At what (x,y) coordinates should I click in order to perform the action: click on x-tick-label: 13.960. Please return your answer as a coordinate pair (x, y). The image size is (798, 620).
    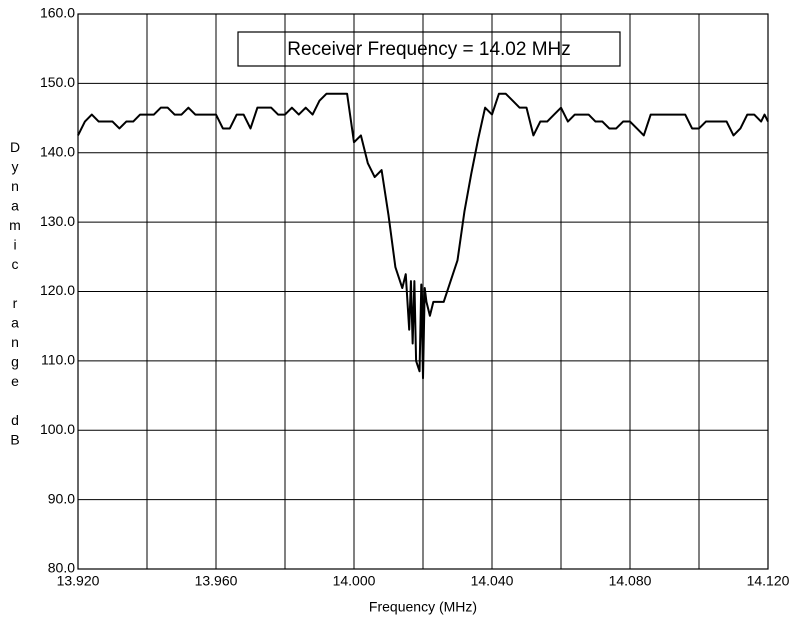
    Looking at the image, I should click on (216, 581).